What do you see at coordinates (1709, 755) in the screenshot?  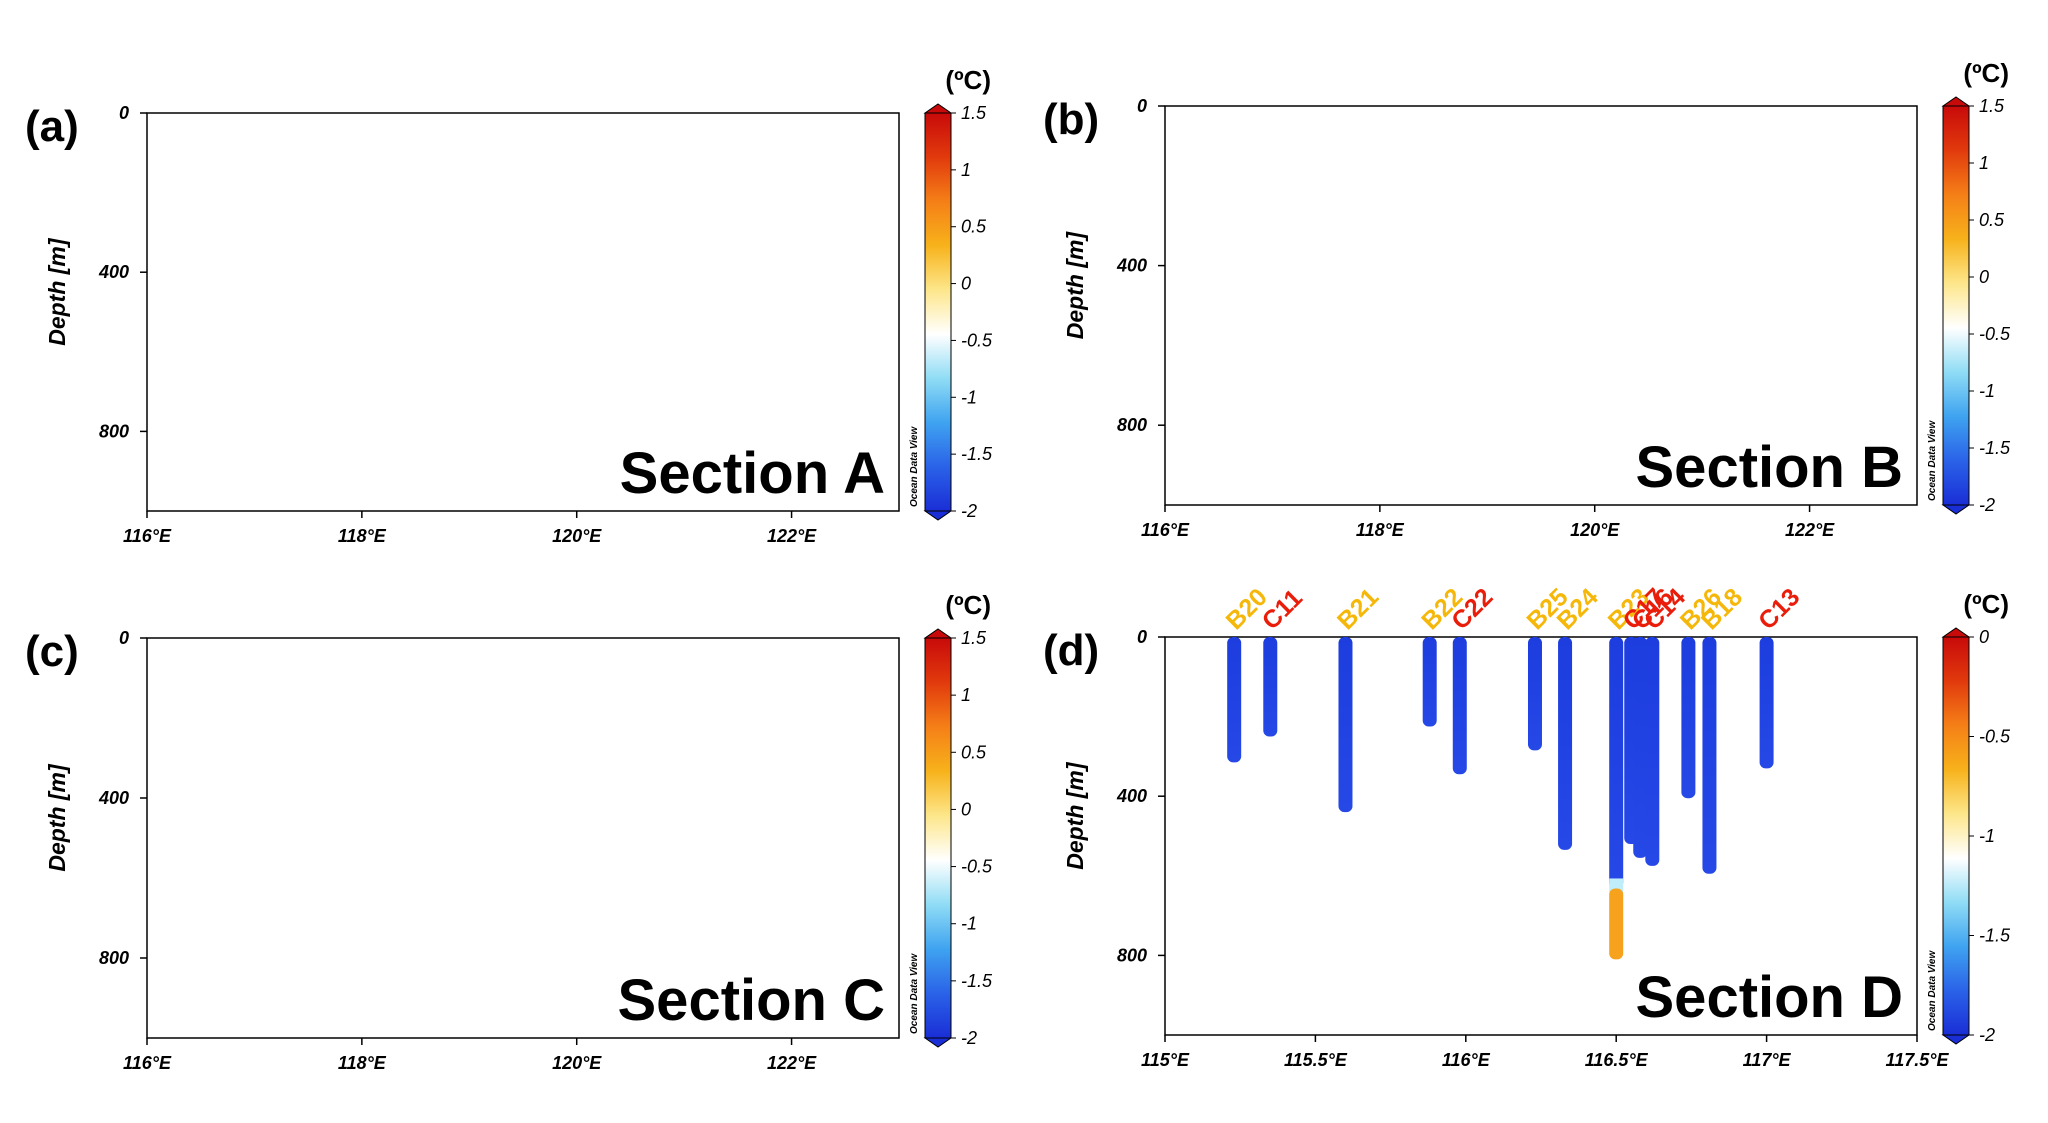 I see `station-column-b18` at bounding box center [1709, 755].